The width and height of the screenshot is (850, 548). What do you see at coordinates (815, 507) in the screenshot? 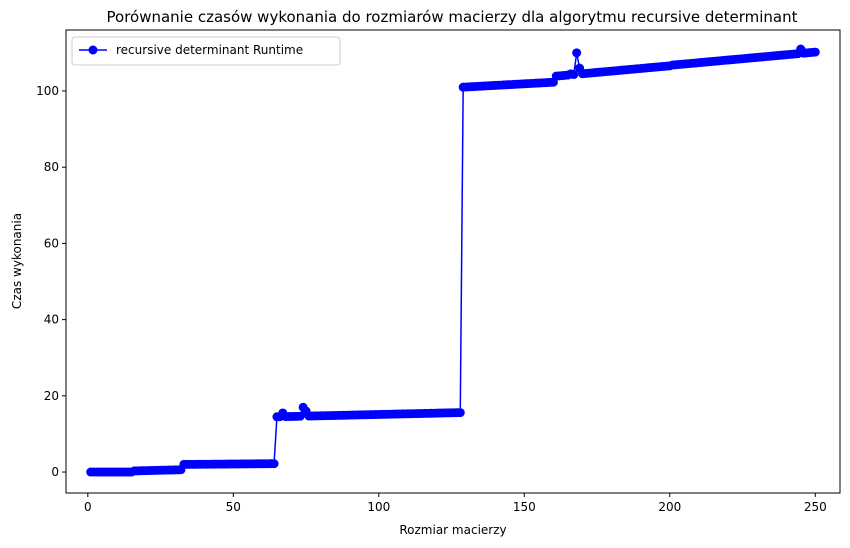
I see `x-tick-label: 250` at bounding box center [815, 507].